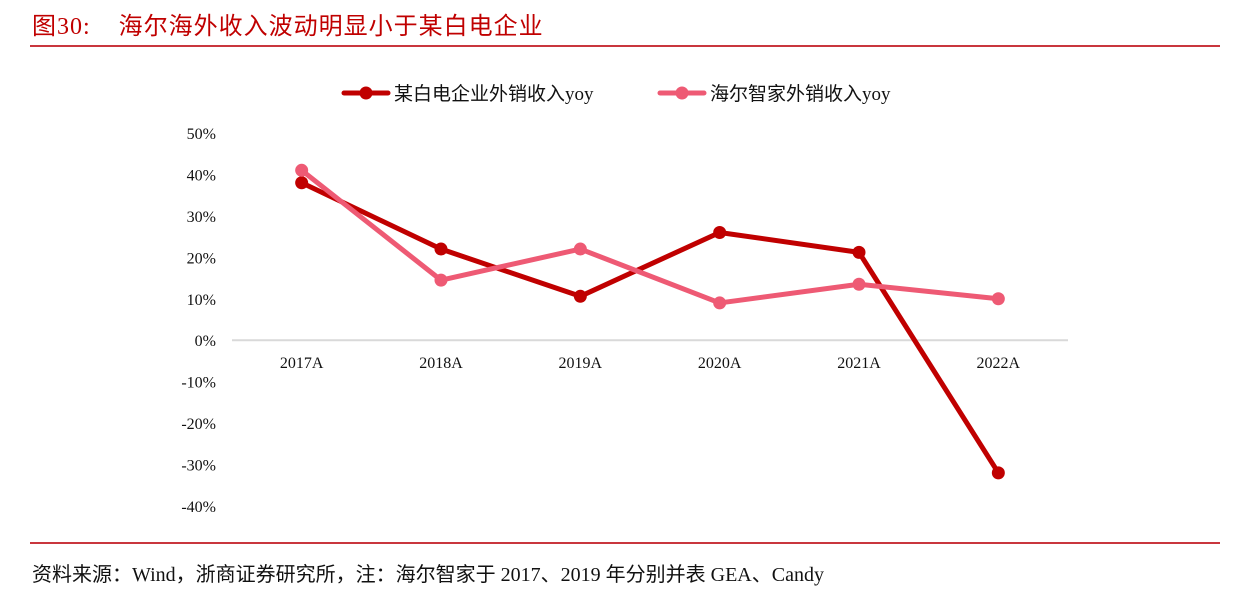 The image size is (1254, 596). What do you see at coordinates (201, 217) in the screenshot?
I see `y-tick-label: 30%` at bounding box center [201, 217].